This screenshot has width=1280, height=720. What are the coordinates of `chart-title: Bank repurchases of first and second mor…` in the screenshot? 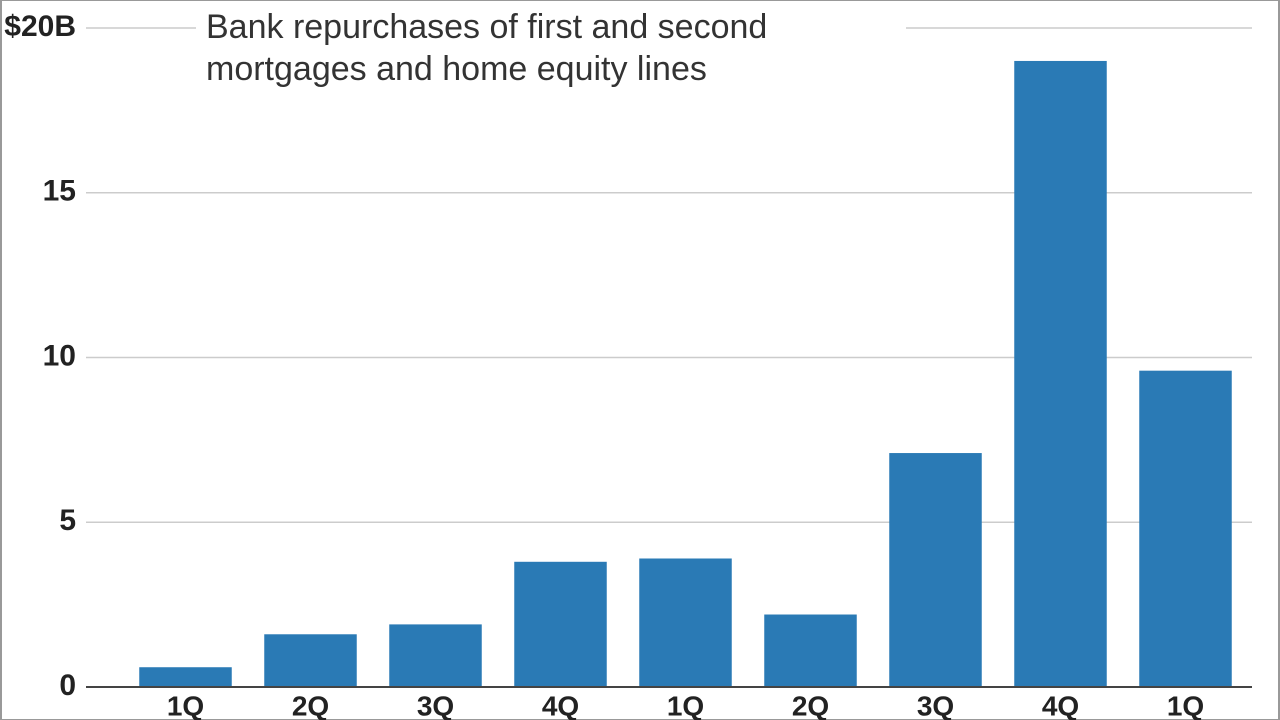 It's located at (551, 48).